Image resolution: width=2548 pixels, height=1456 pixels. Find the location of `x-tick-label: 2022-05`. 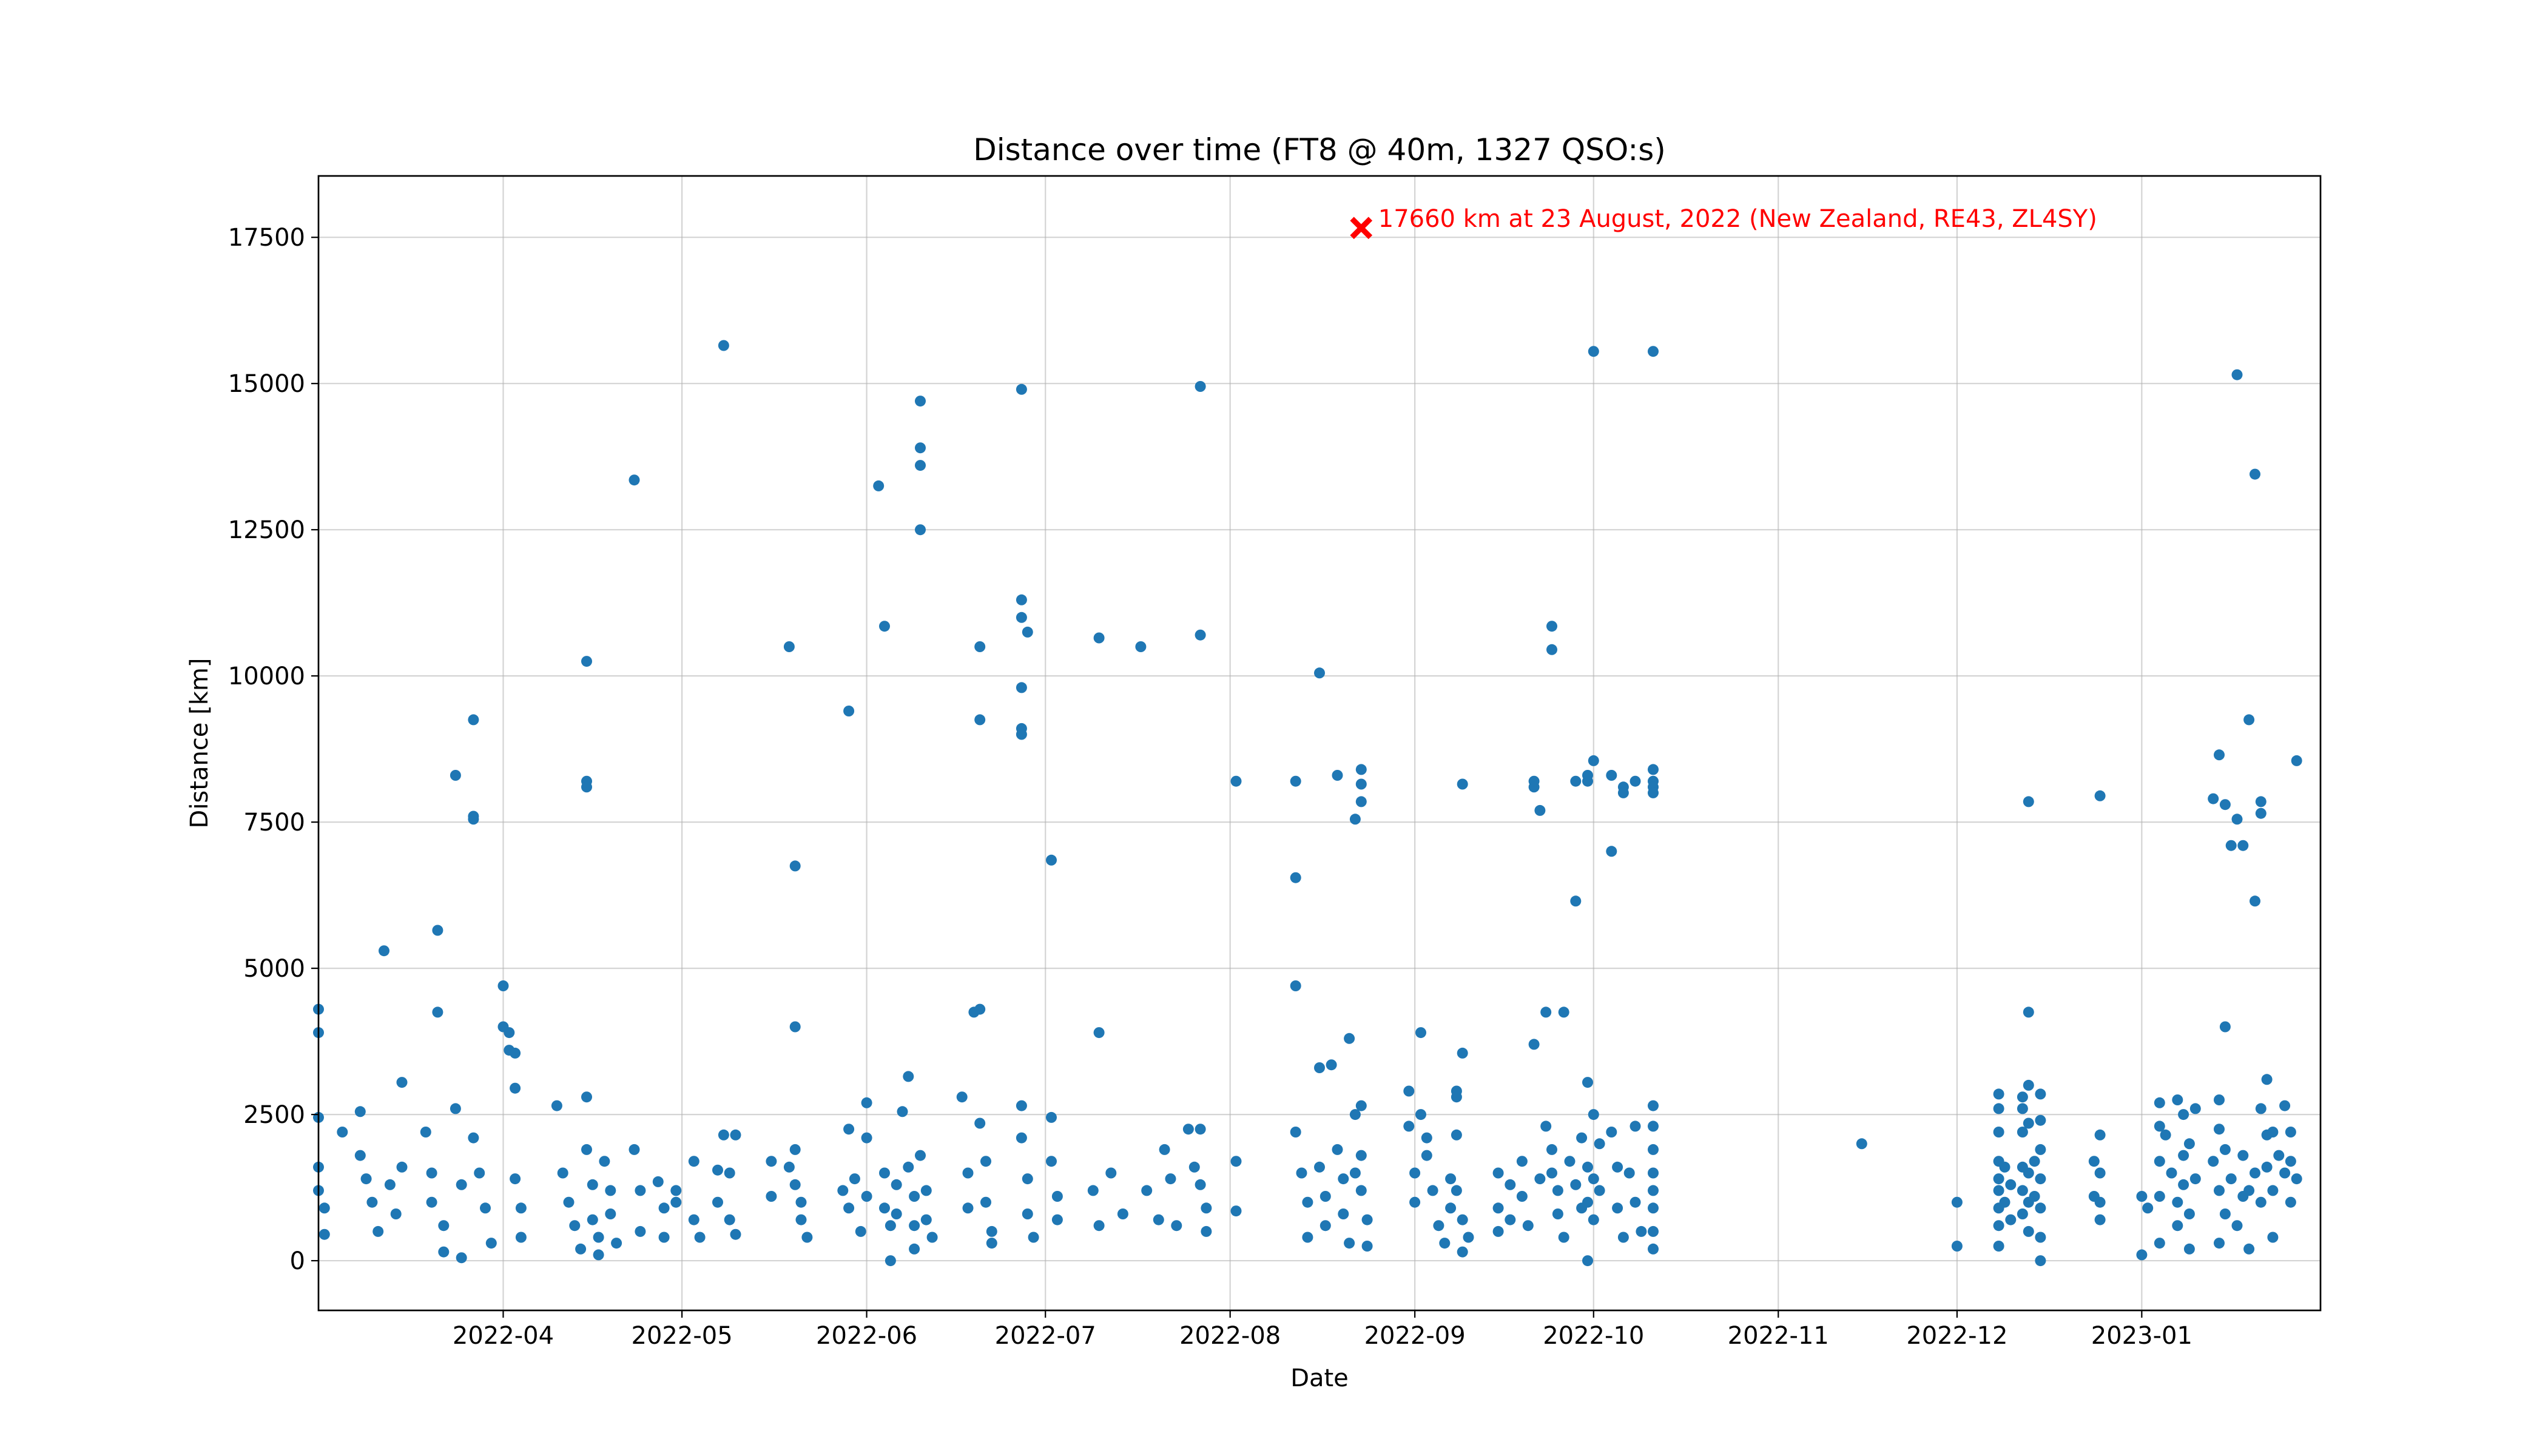

x-tick-label: 2022-05 is located at coordinates (682, 1336).